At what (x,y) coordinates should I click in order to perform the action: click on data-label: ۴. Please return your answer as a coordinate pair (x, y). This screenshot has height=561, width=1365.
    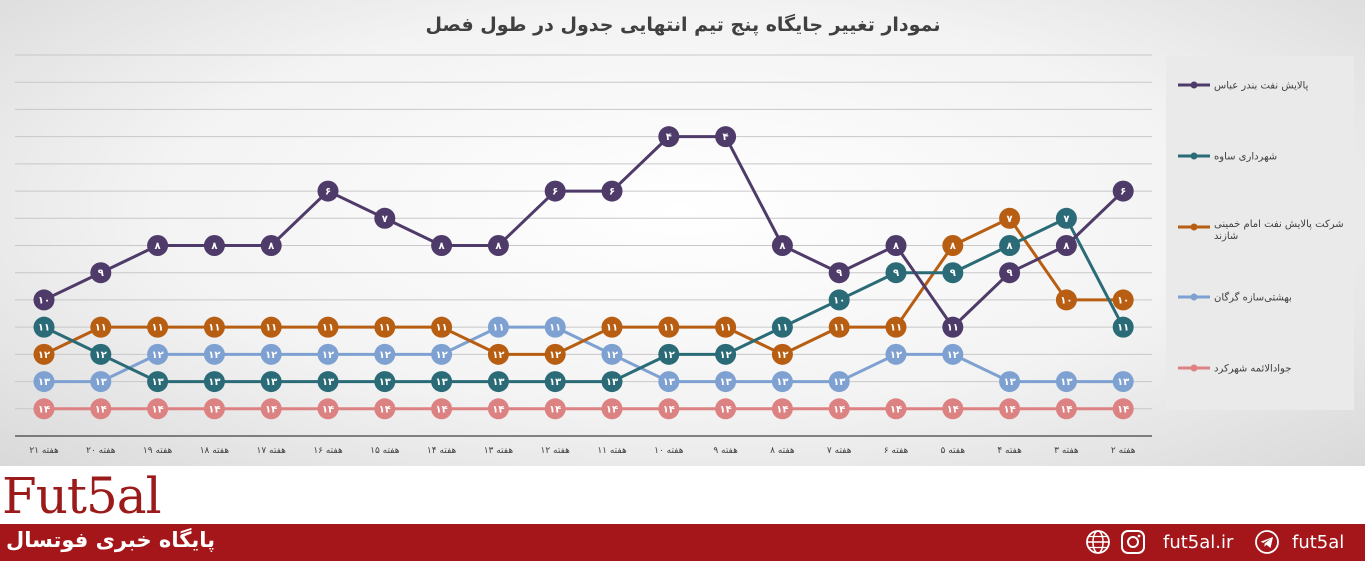
    Looking at the image, I should click on (726, 137).